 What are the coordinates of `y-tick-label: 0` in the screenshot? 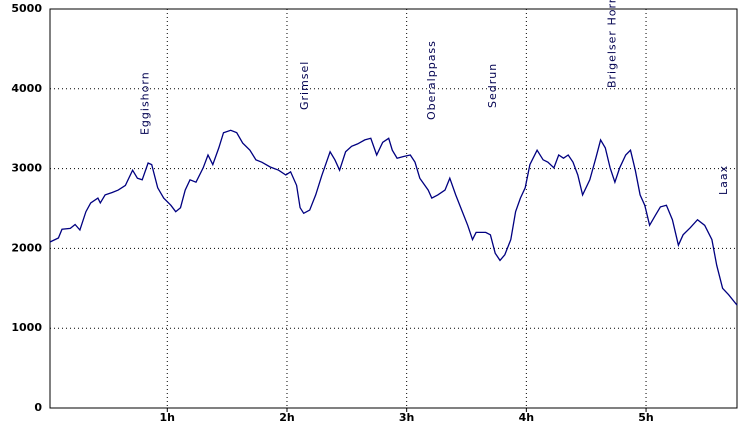 It's located at (38, 407).